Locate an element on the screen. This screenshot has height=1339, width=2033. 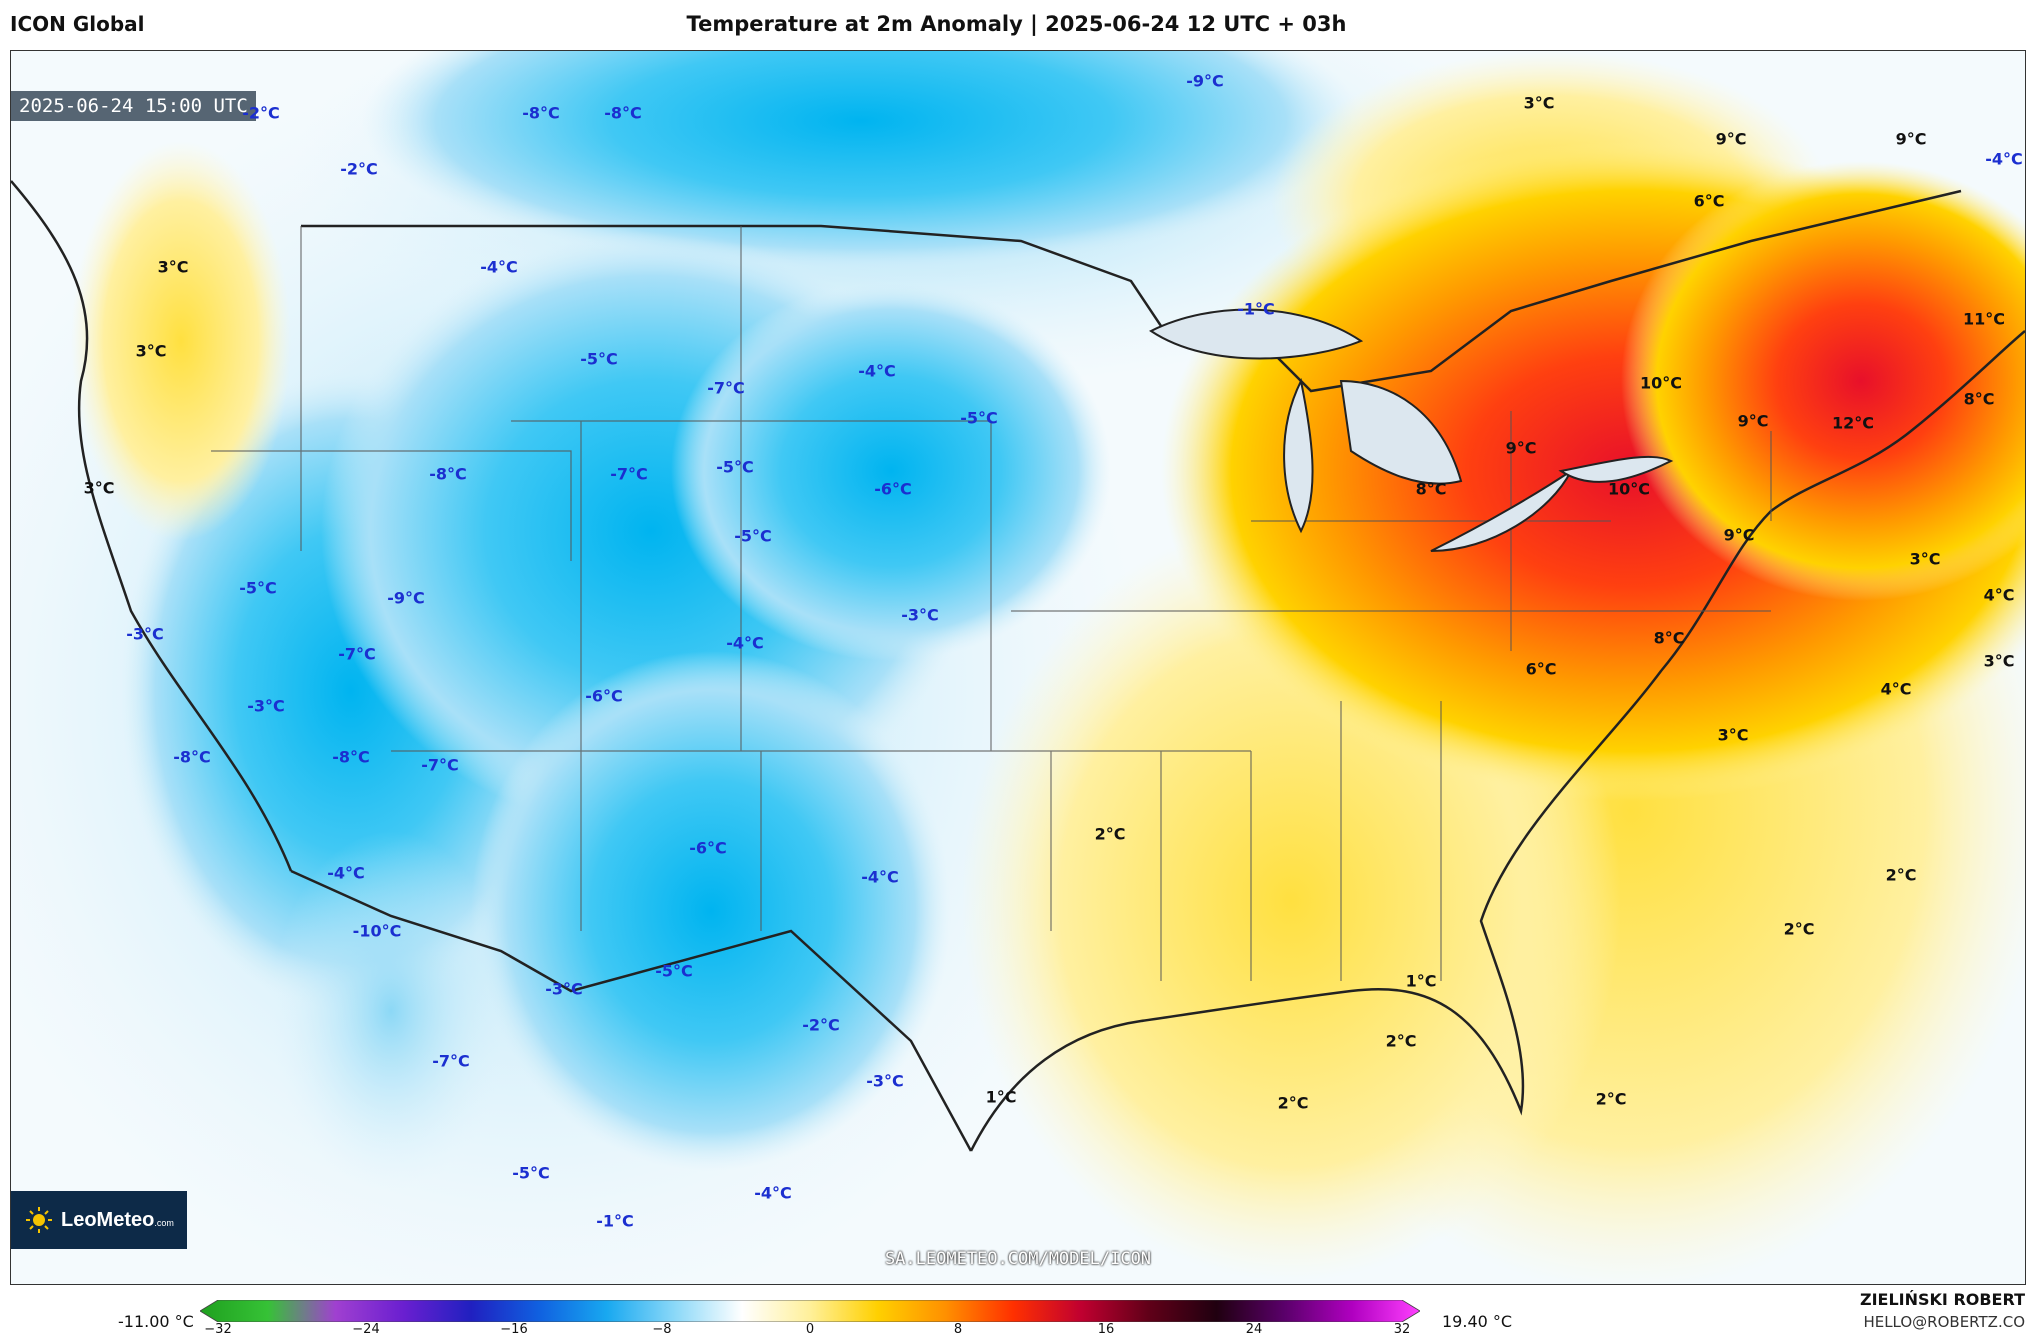
colorbar-tick-label: −8 is located at coordinates (662, 1329).